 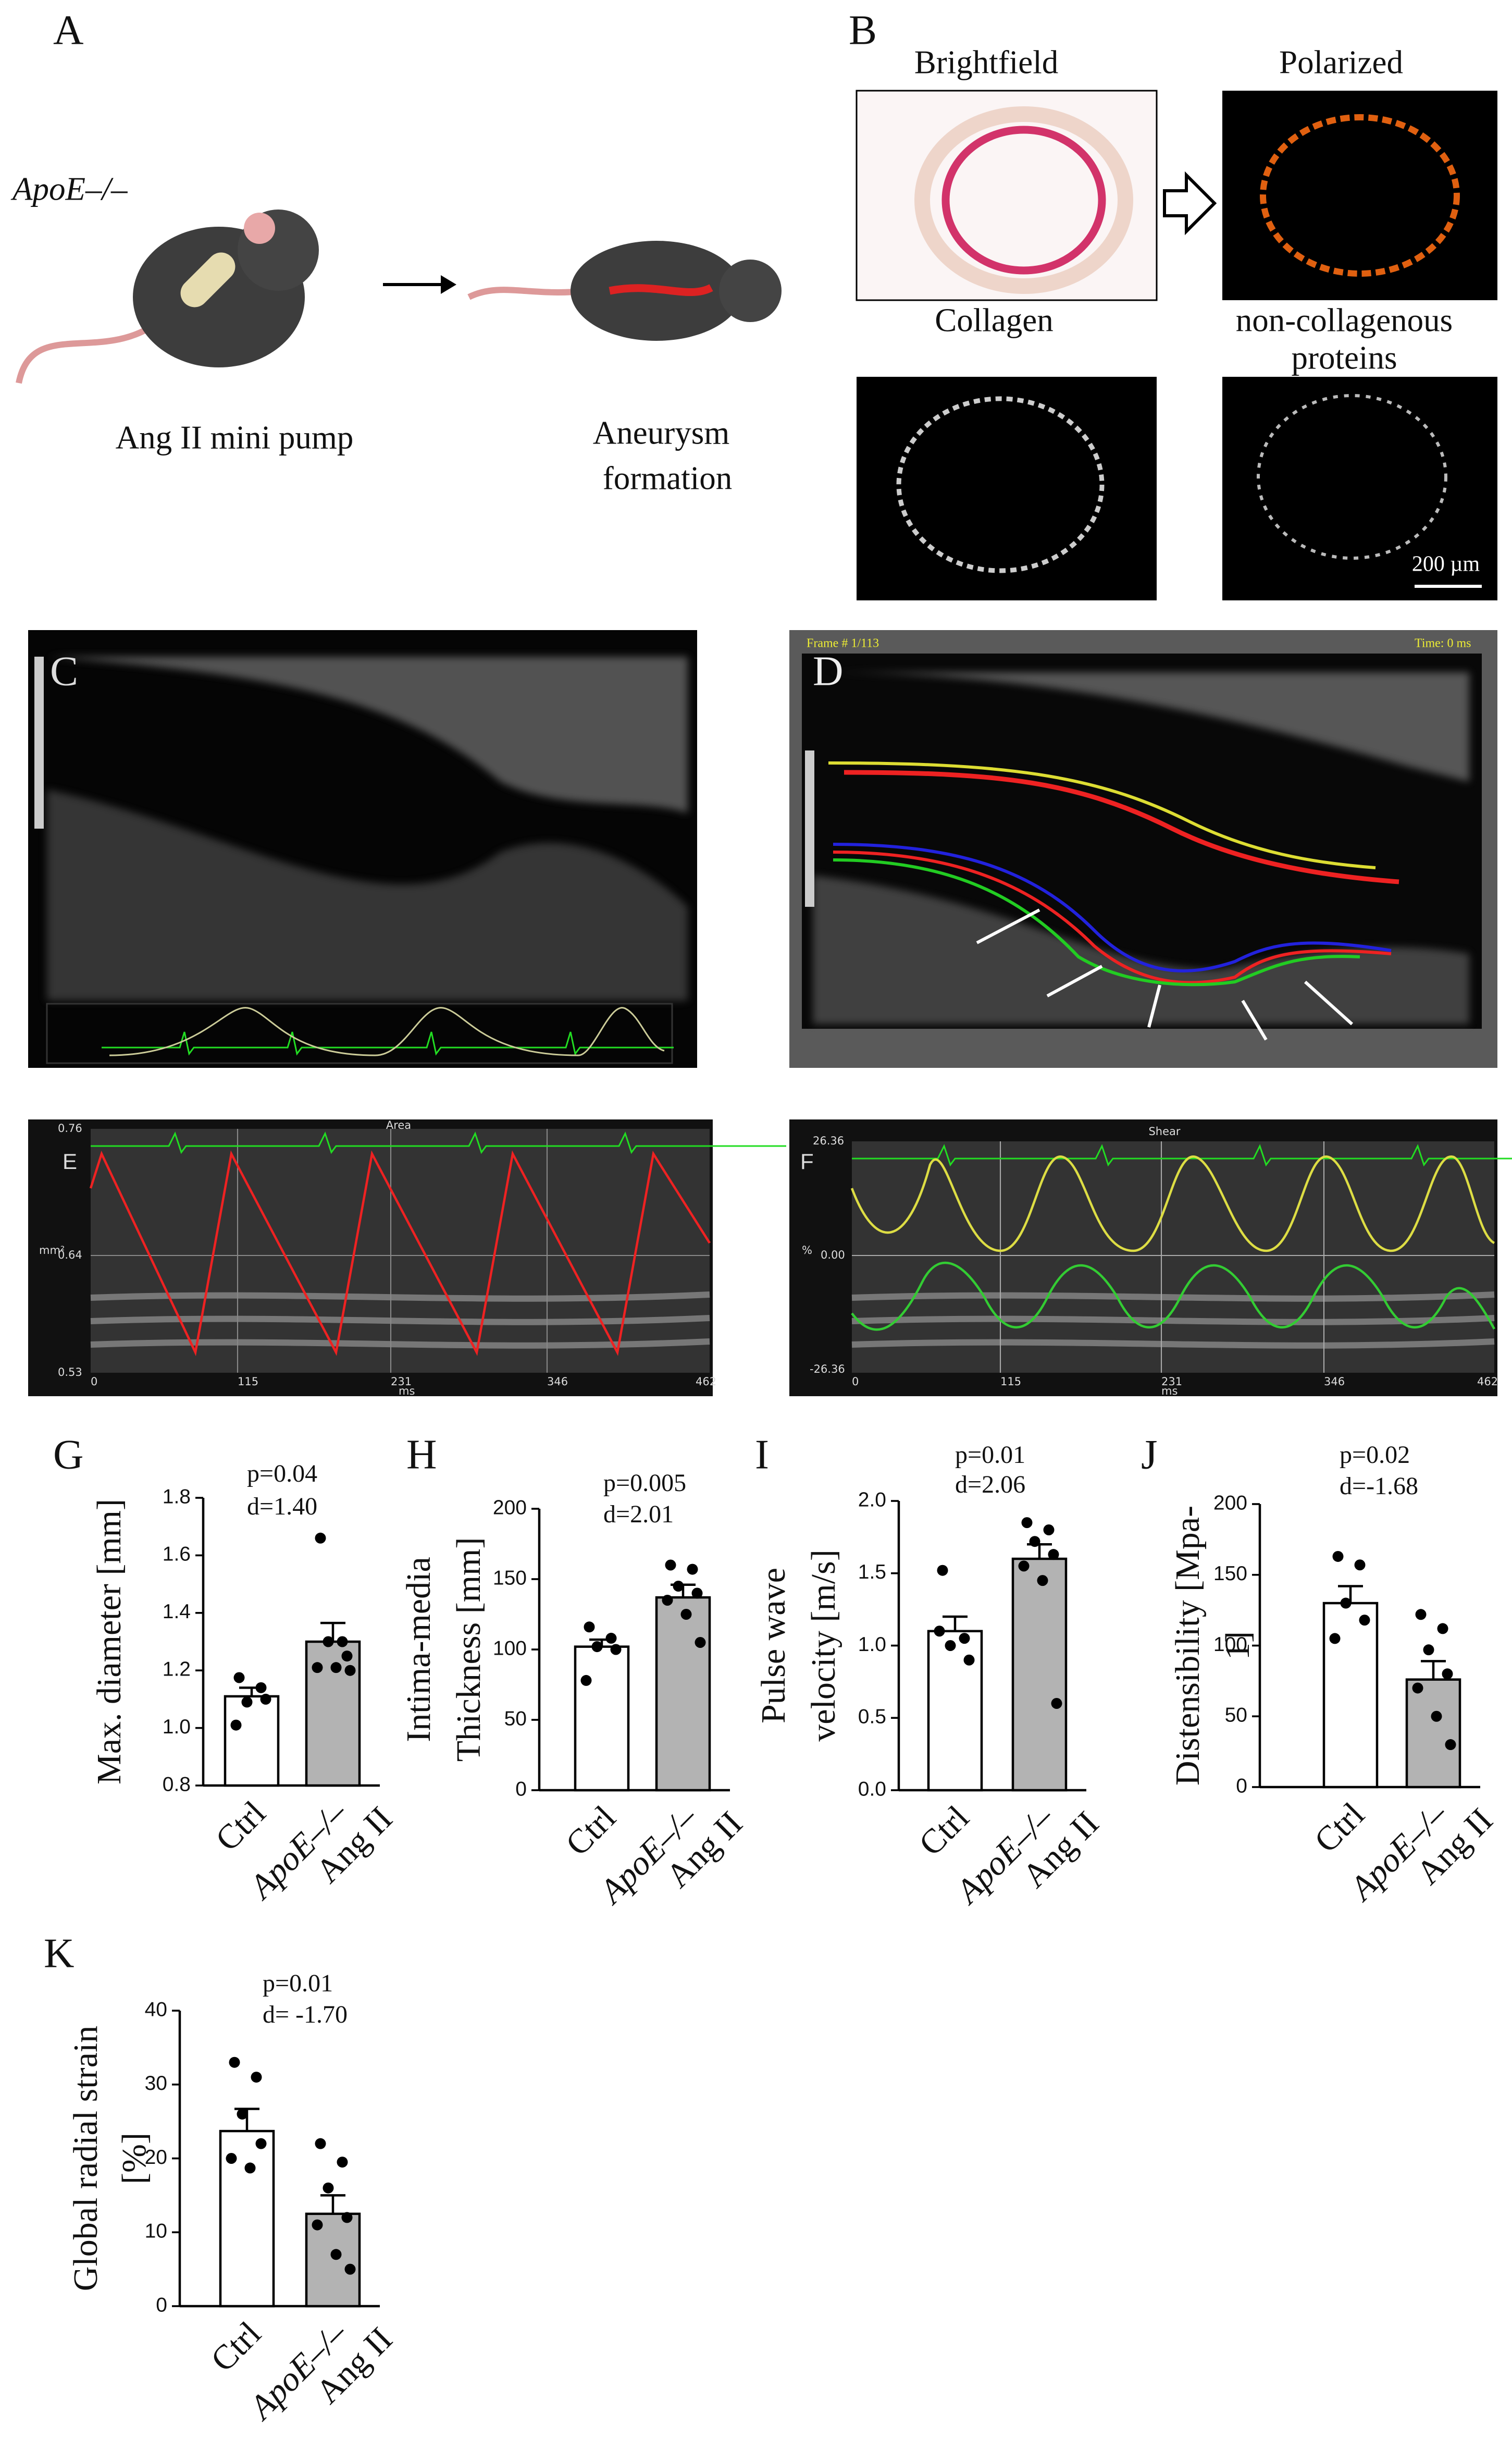 I want to click on panel-label: K, so click(x=59, y=1954).